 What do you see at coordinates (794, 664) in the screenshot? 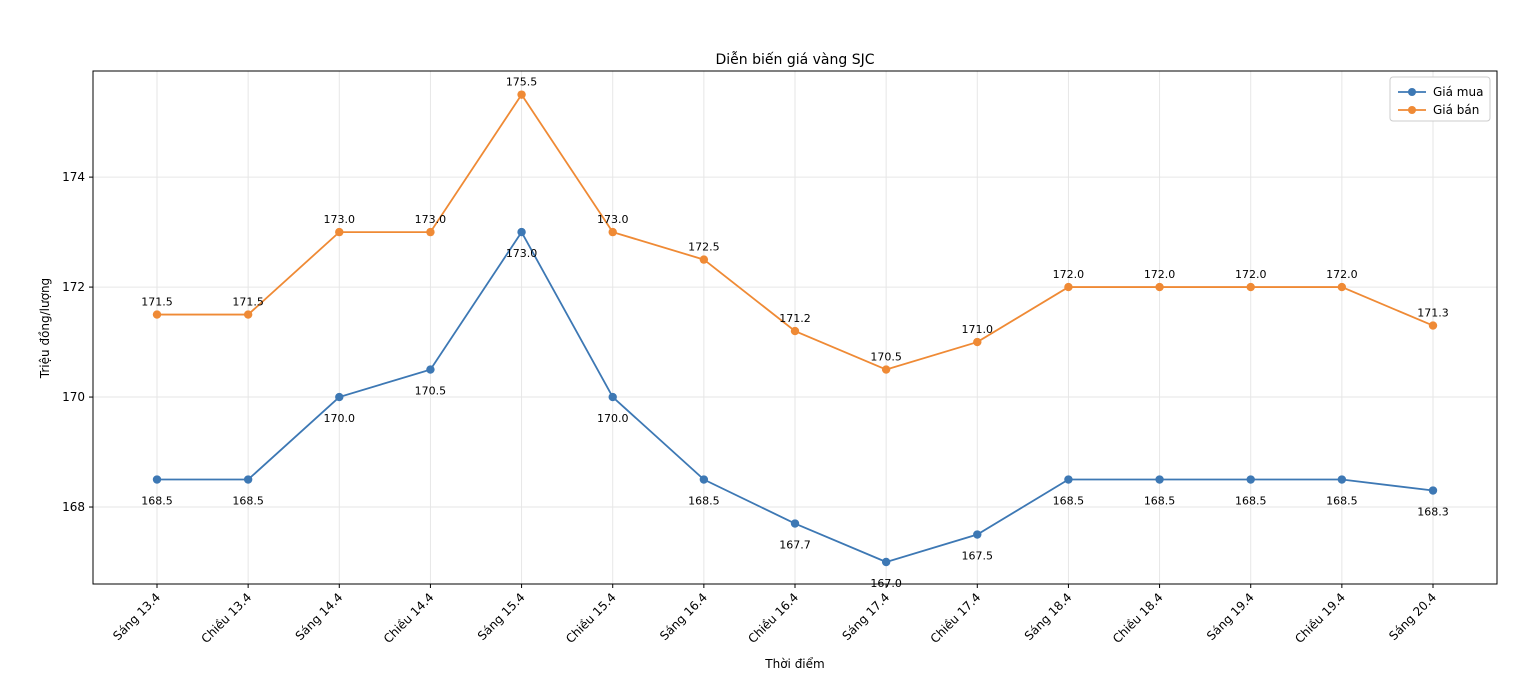
I see `x-axis-label: Thời điểm` at bounding box center [794, 664].